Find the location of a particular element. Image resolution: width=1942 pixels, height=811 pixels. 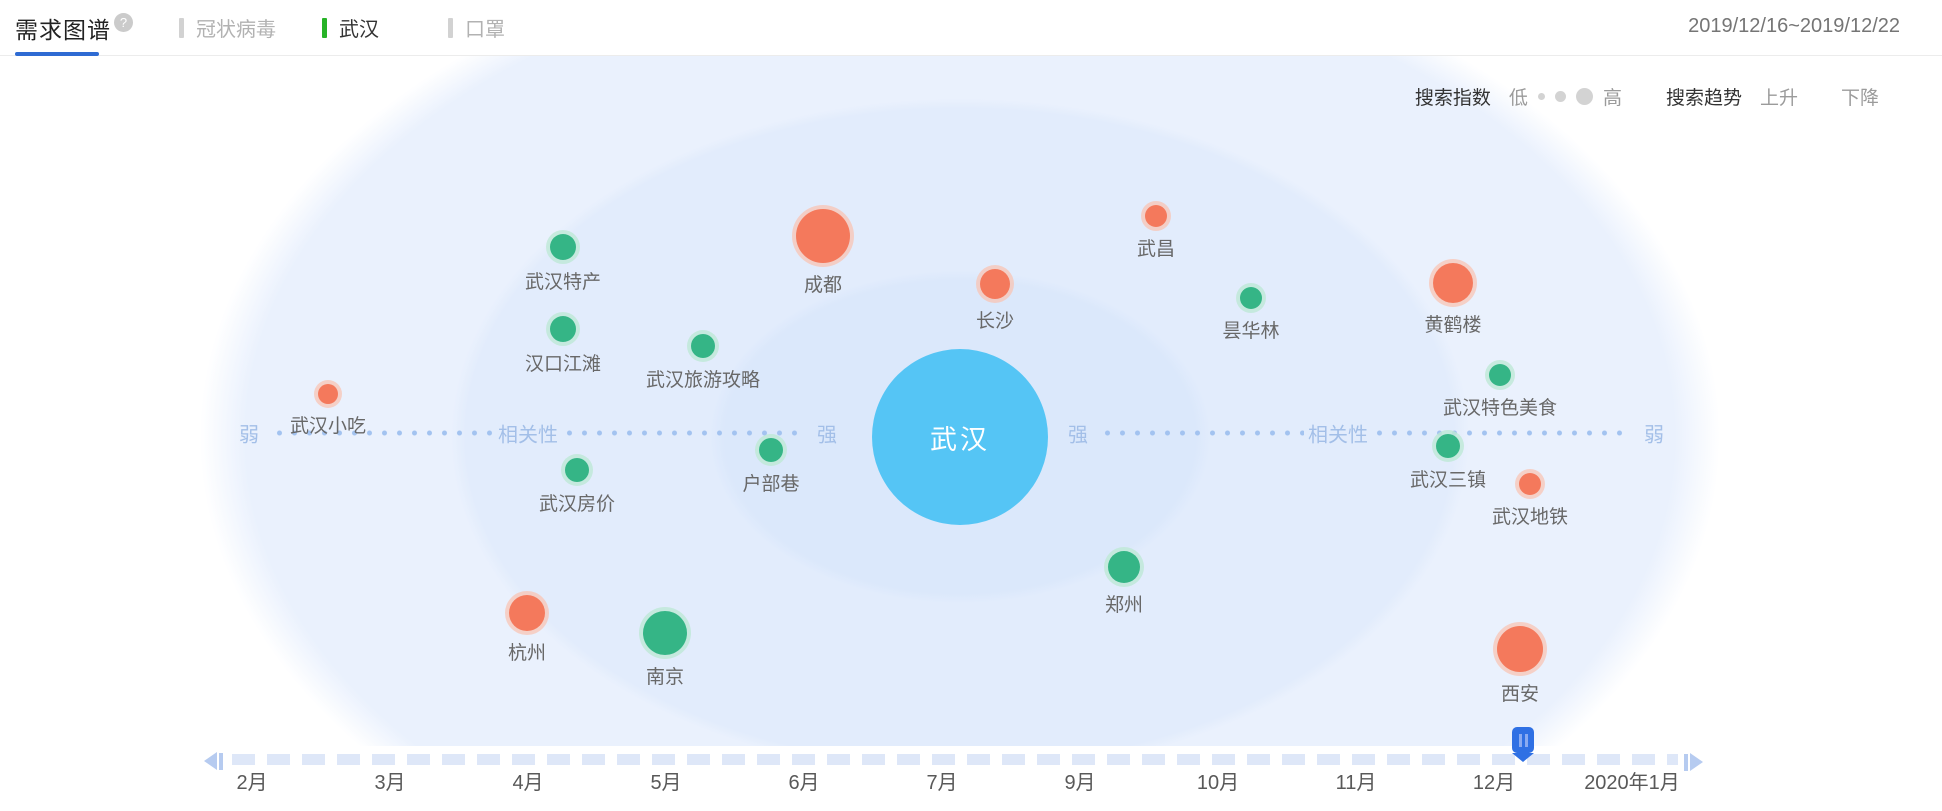

triangle-right-icon is located at coordinates (1696, 762).